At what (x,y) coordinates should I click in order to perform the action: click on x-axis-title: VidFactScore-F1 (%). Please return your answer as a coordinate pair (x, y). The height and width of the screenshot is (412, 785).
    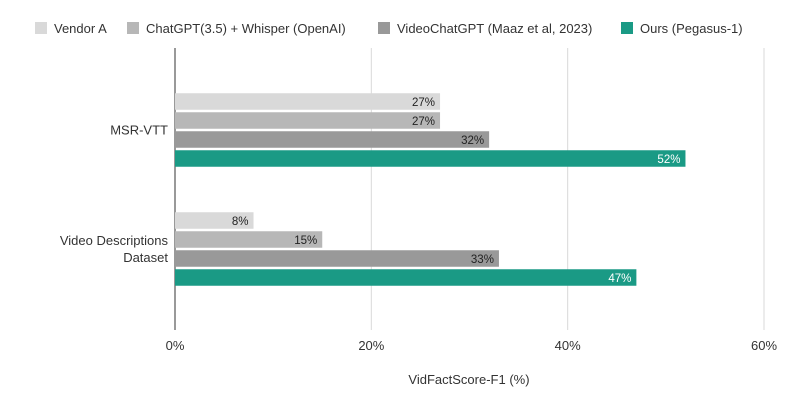
    Looking at the image, I should click on (468, 379).